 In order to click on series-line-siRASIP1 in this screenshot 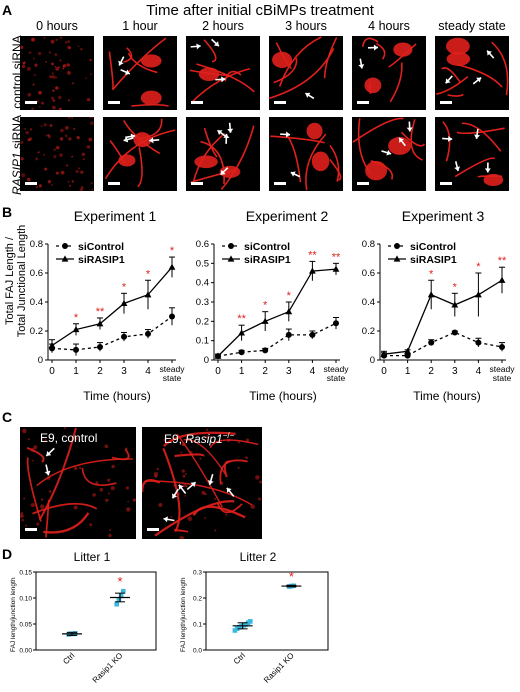, I will do `click(277, 312)`.